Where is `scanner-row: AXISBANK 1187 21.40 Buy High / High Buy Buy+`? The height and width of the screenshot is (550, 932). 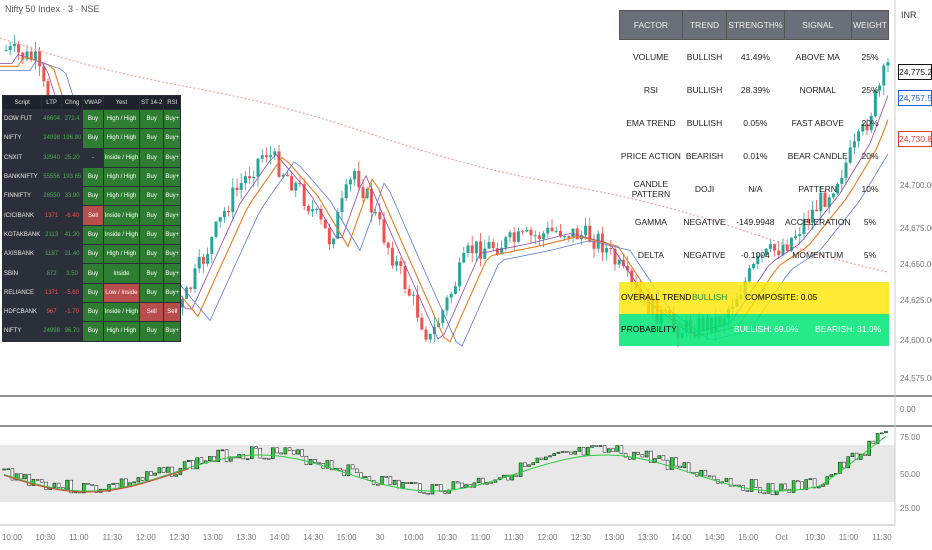 scanner-row: AXISBANK 1187 21.40 Buy High / High Buy Buy+ is located at coordinates (91, 254).